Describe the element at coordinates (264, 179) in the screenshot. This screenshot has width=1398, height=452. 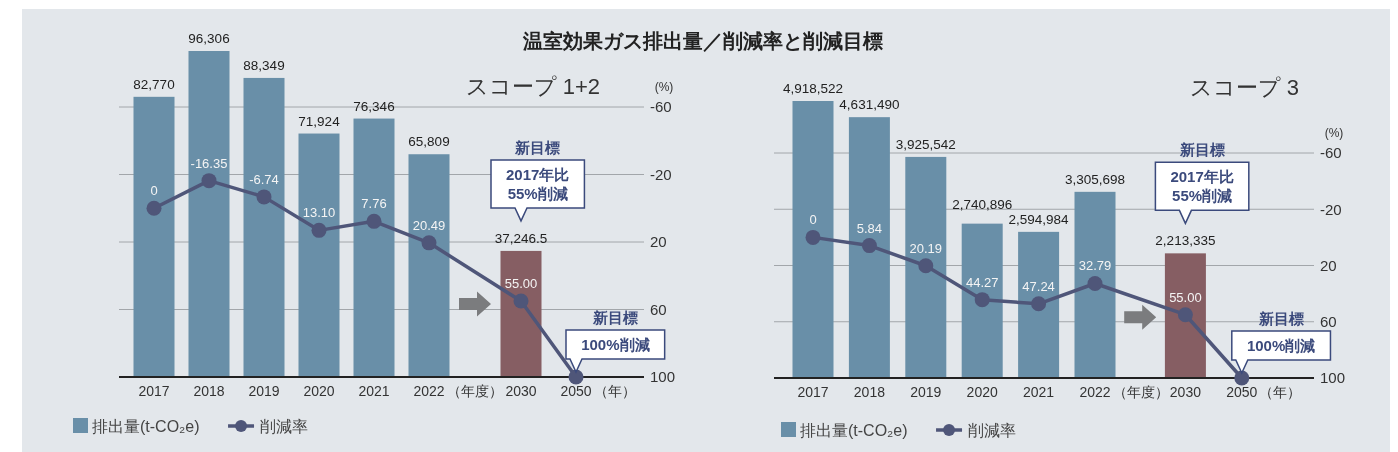
I see `data-label: -6.74` at that location.